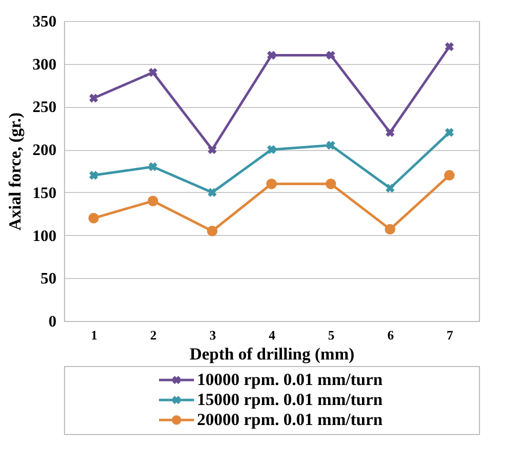  I want to click on legend-label: 20000 rpm. 0.01 mm/turn, so click(290, 419).